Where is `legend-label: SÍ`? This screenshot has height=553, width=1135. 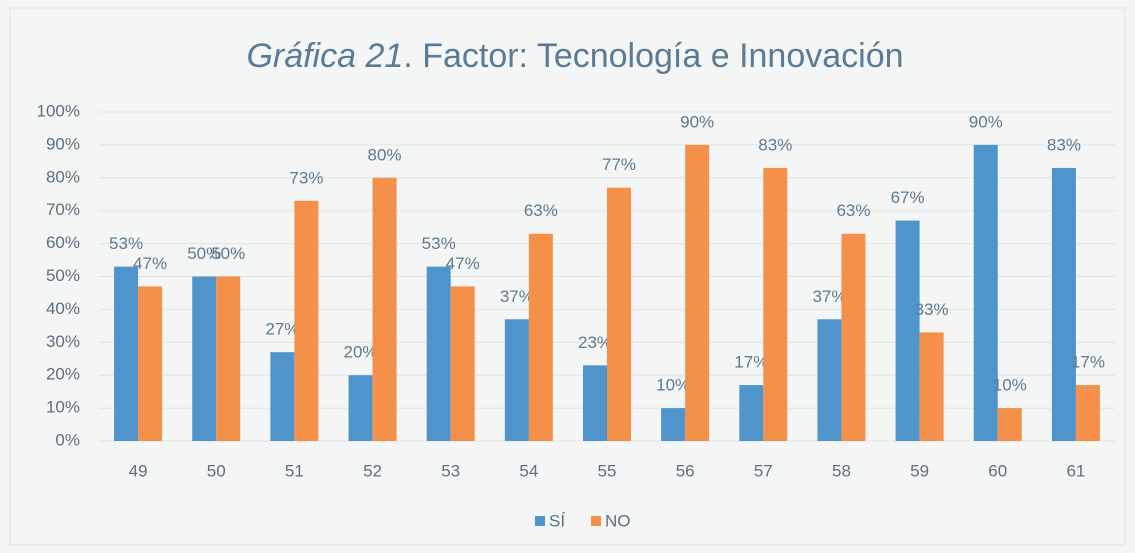 legend-label: SÍ is located at coordinates (557, 520).